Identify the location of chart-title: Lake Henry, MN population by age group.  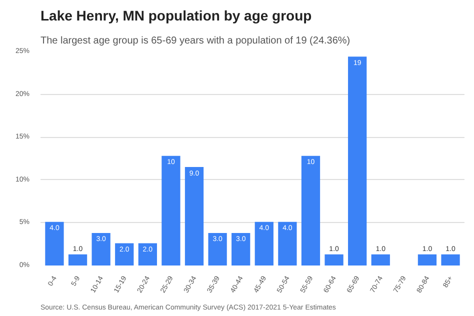
(176, 16).